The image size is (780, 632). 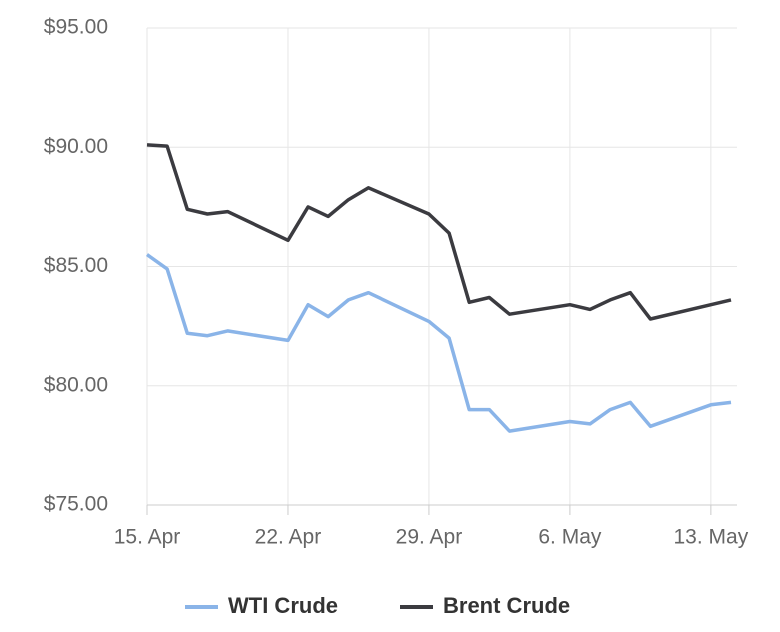 I want to click on y-tick-label: $95.00, so click(x=76, y=27).